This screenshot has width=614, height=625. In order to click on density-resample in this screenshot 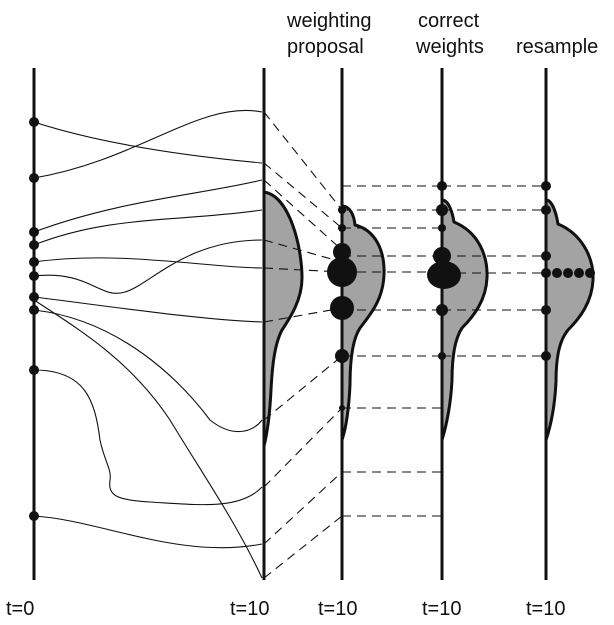, I will do `click(569, 320)`.